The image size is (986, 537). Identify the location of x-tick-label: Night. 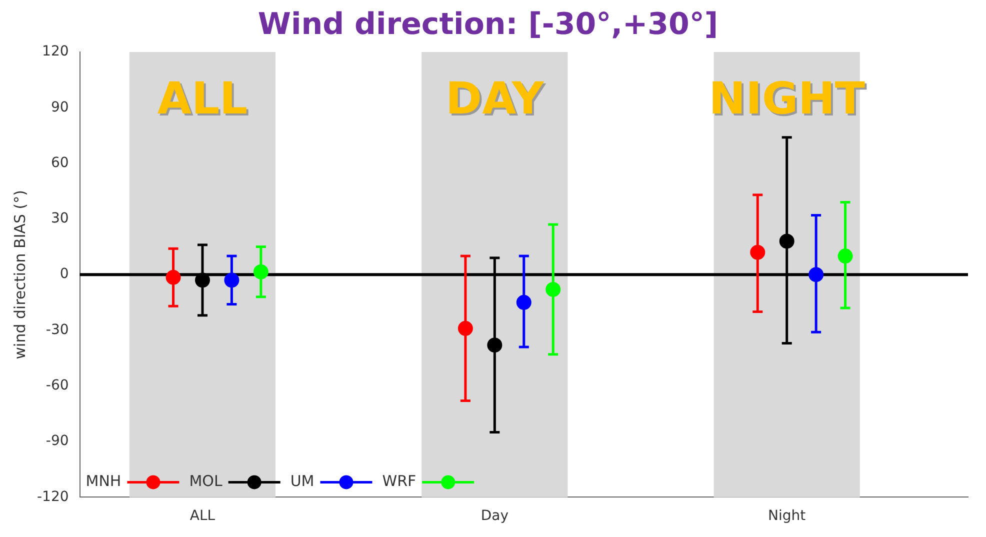
(787, 516).